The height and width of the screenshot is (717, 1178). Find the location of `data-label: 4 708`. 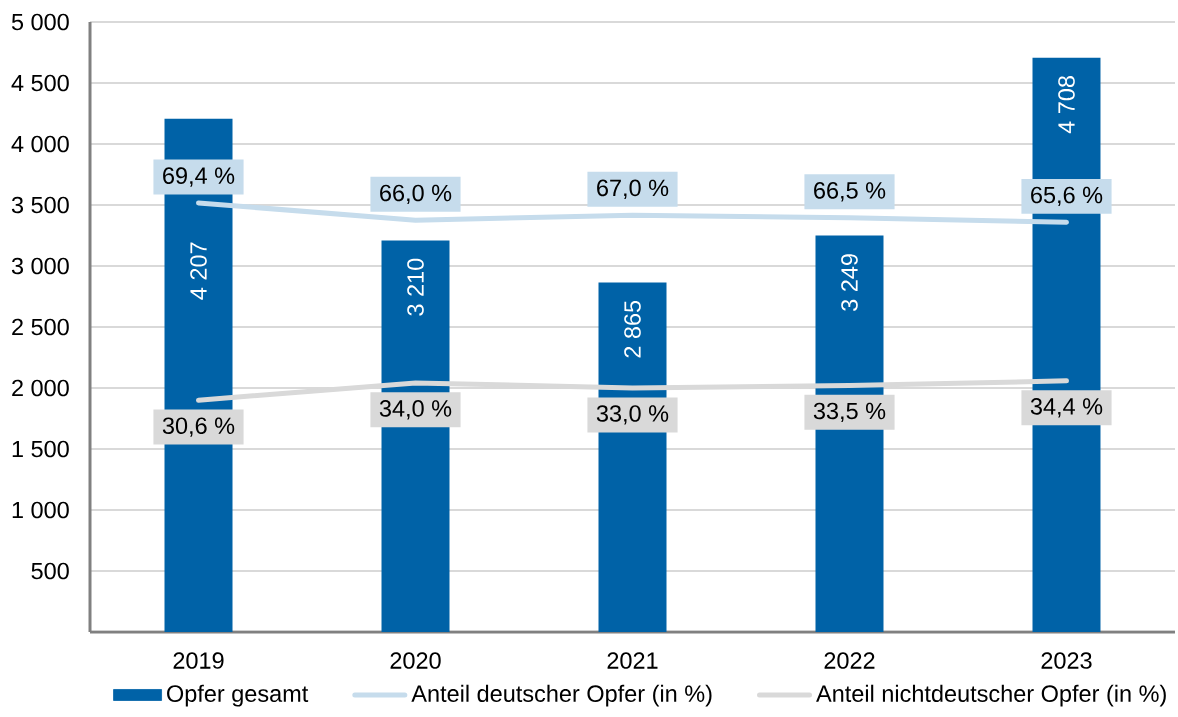

data-label: 4 708 is located at coordinates (1066, 105).